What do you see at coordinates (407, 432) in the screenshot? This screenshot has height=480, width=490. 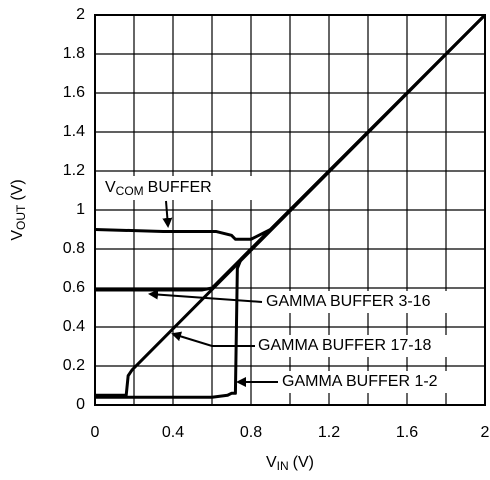 I see `x-tick-label: 1.6` at bounding box center [407, 432].